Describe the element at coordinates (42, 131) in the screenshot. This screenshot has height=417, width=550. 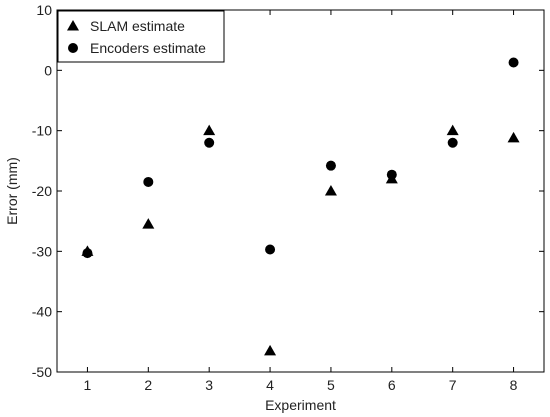
I see `y-tick-label: -10` at that location.